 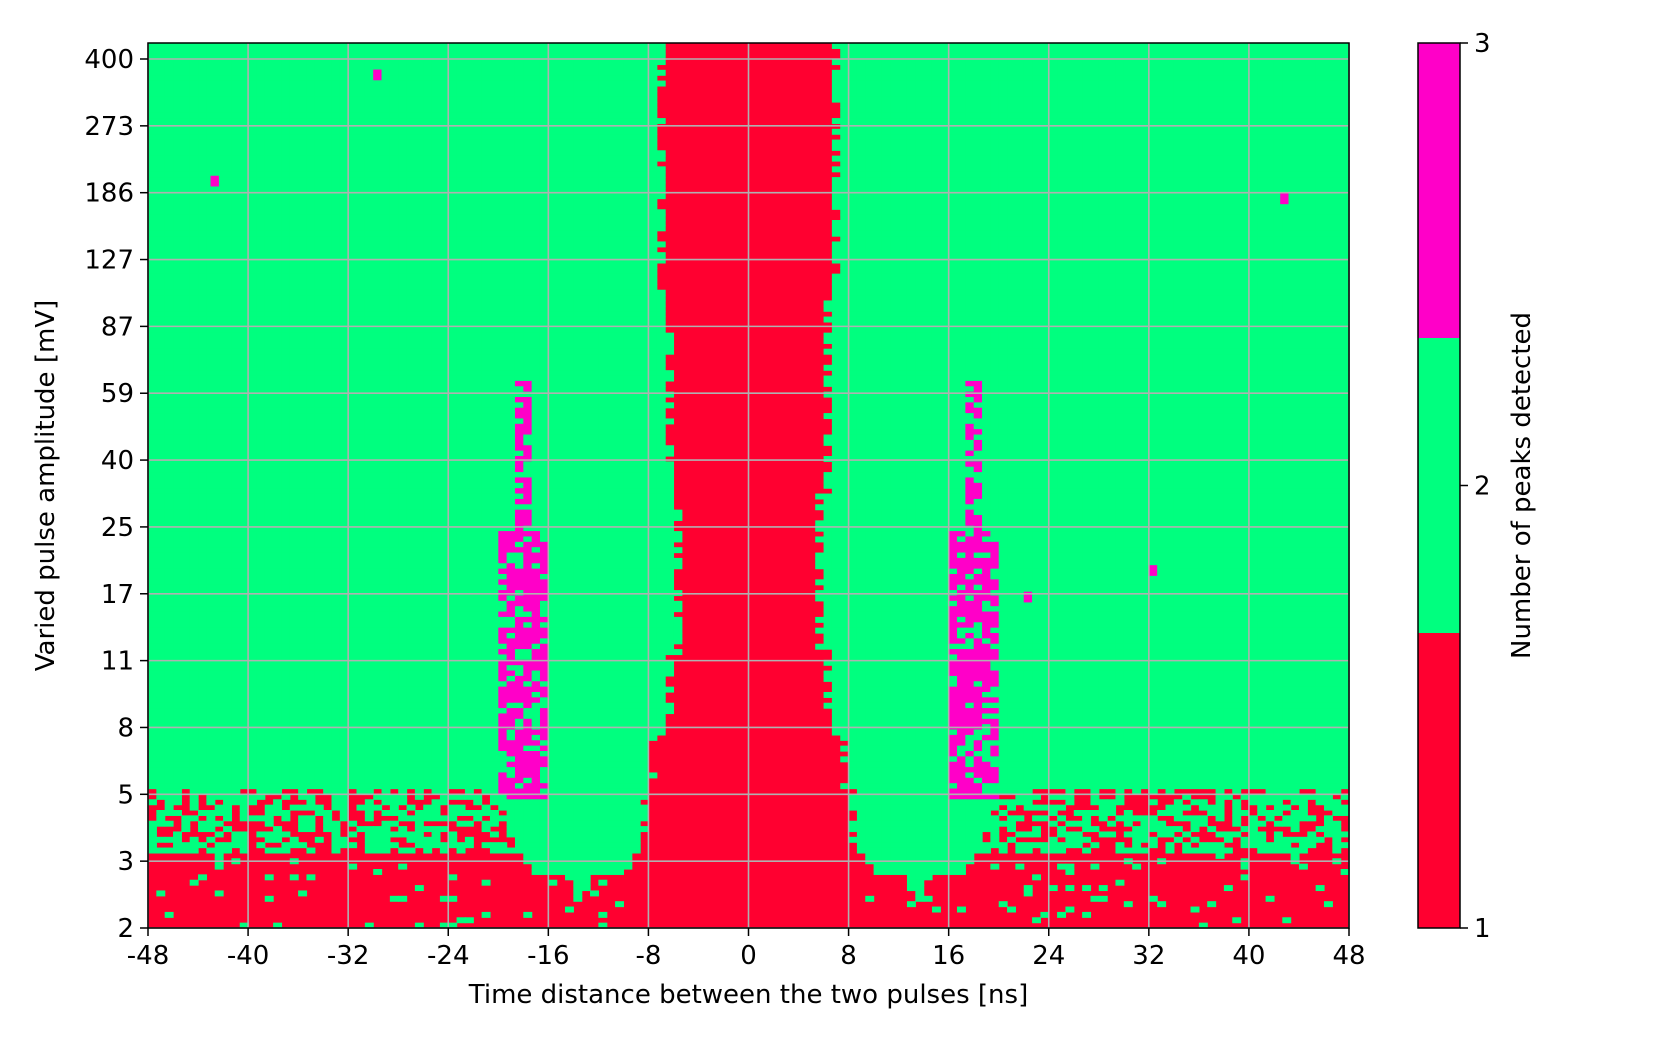 I want to click on x-tick-label: -40, so click(x=248, y=956).